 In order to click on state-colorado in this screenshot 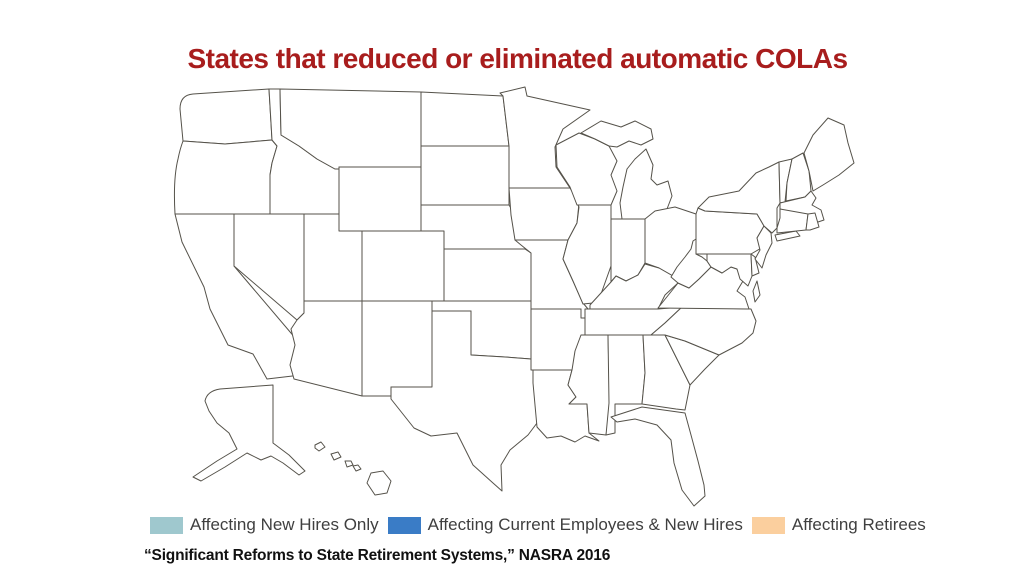, I will do `click(403, 266)`.